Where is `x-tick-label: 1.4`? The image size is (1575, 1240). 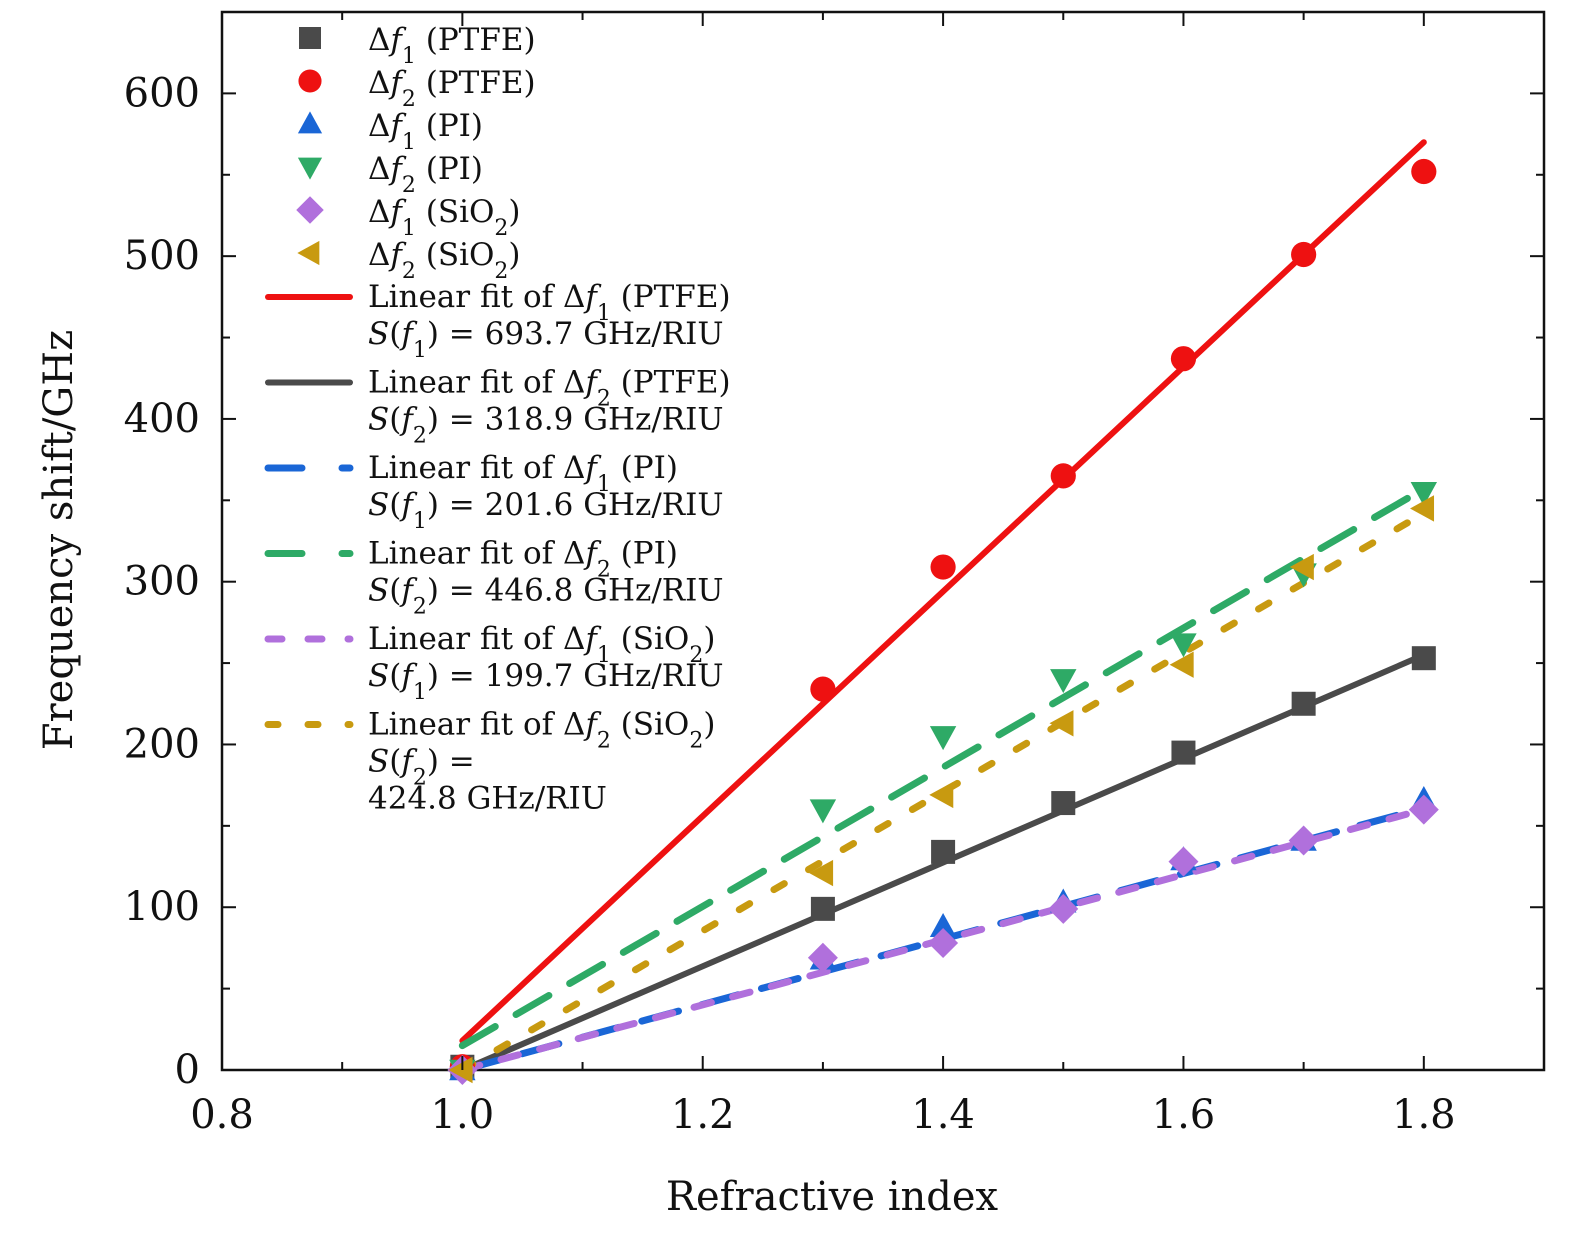
x-tick-label: 1.4 is located at coordinates (943, 1115).